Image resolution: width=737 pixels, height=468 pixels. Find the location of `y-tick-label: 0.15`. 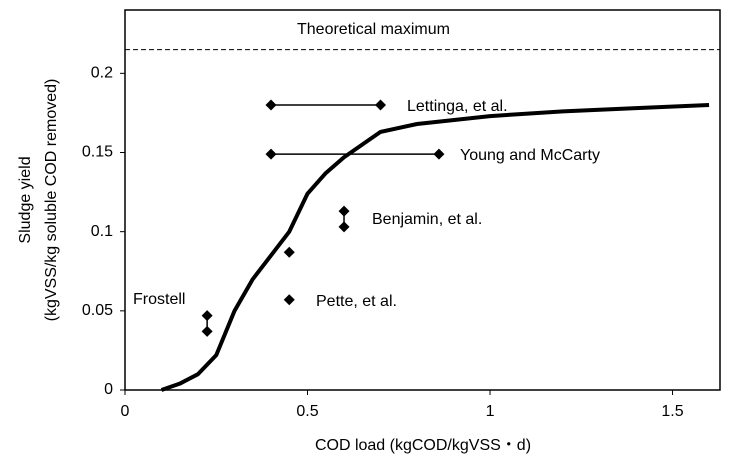

y-tick-label: 0.15 is located at coordinates (97, 152).